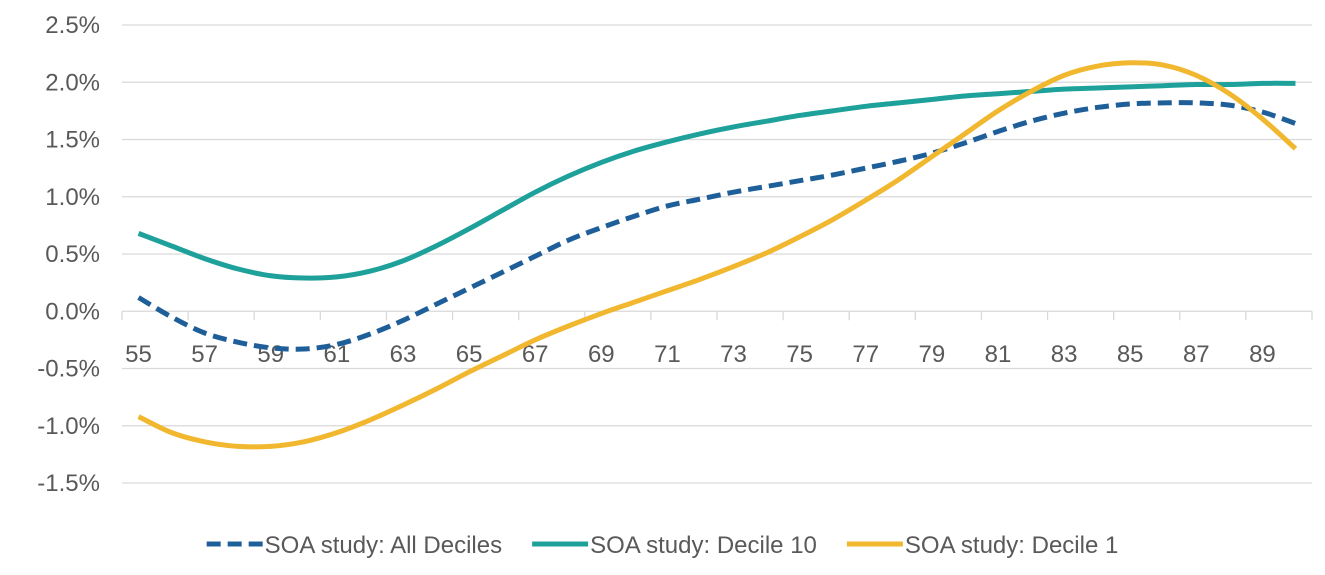 This screenshot has width=1325, height=575. What do you see at coordinates (138, 354) in the screenshot?
I see `x-tick-label: 55` at bounding box center [138, 354].